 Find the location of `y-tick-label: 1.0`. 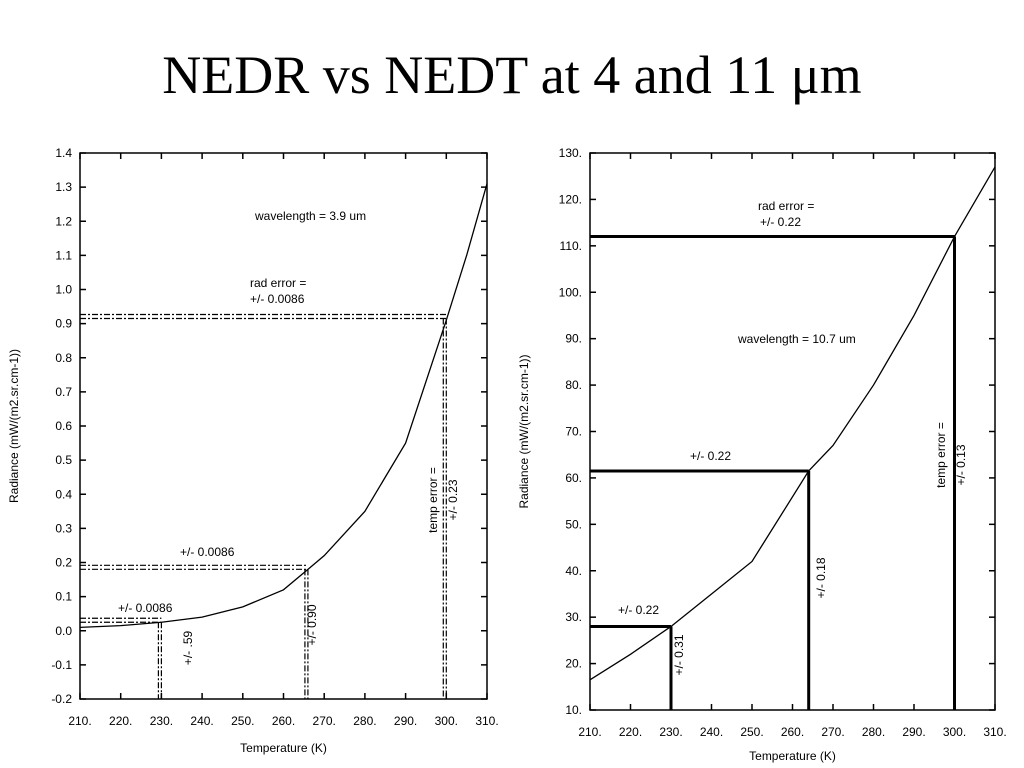

y-tick-label: 1.0 is located at coordinates (63, 290).